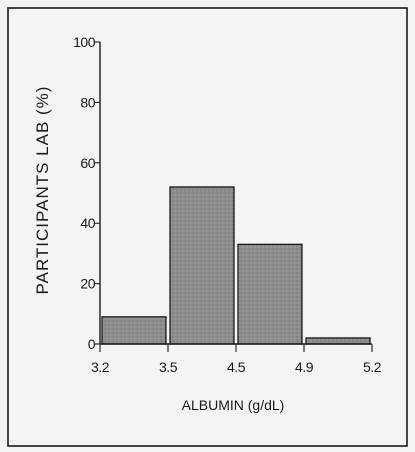  What do you see at coordinates (100, 367) in the screenshot?
I see `x-tick-label-3.2: 3.2` at bounding box center [100, 367].